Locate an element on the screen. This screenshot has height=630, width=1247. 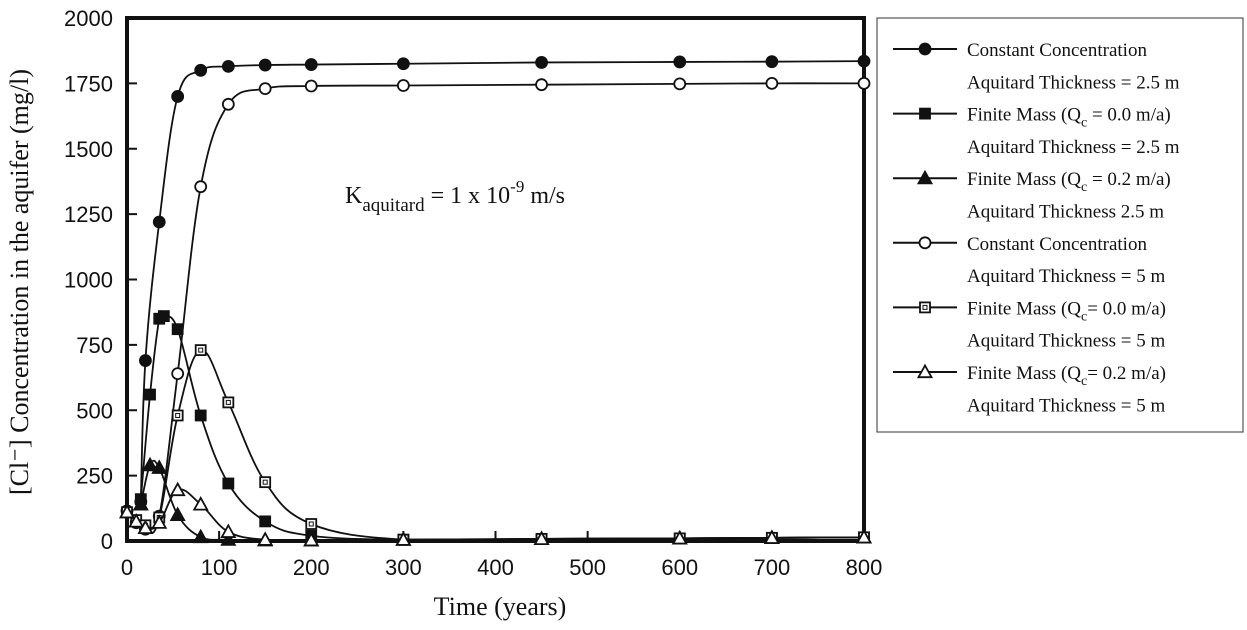
k-annotation: Kaquitard = 1 x 10-9 m/s is located at coordinates (455, 196).